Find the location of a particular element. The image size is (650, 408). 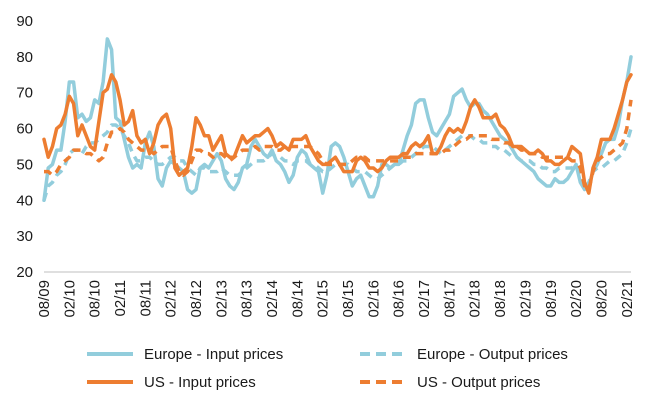

legend-label-europe-output-prices: Europe - Output prices is located at coordinates (492, 354).